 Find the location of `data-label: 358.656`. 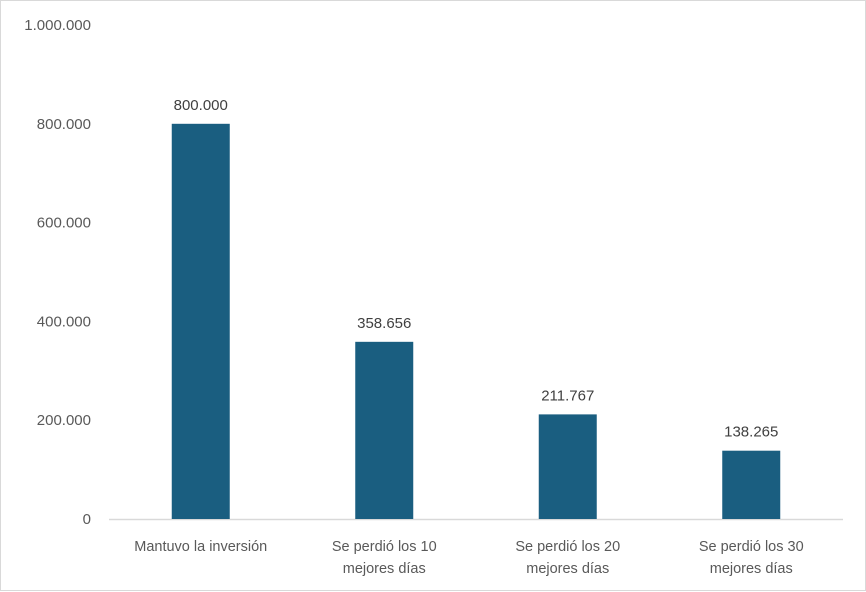

data-label: 358.656 is located at coordinates (384, 323).